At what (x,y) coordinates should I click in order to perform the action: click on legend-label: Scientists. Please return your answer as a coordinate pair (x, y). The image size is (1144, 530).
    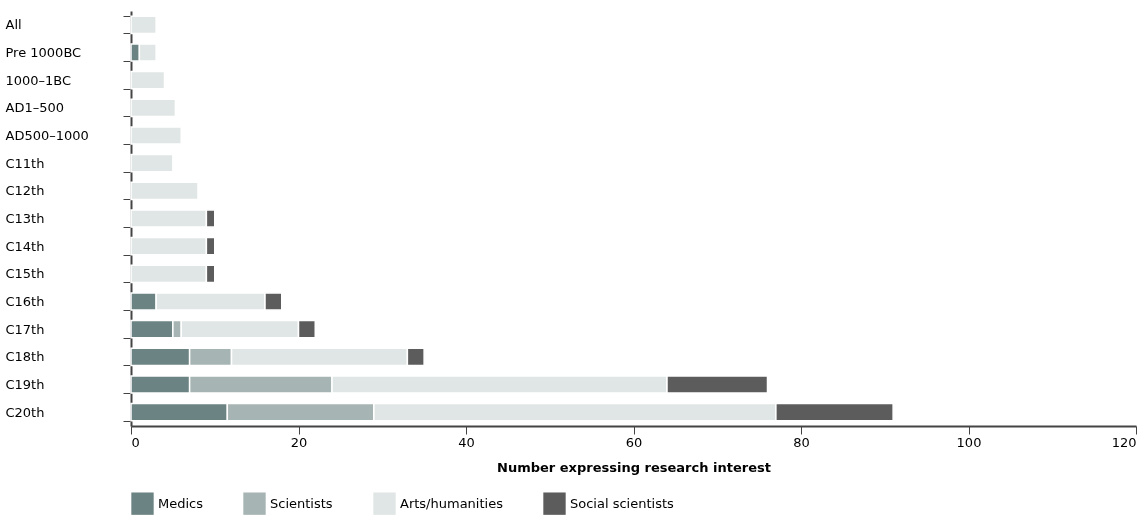
    Looking at the image, I should click on (301, 503).